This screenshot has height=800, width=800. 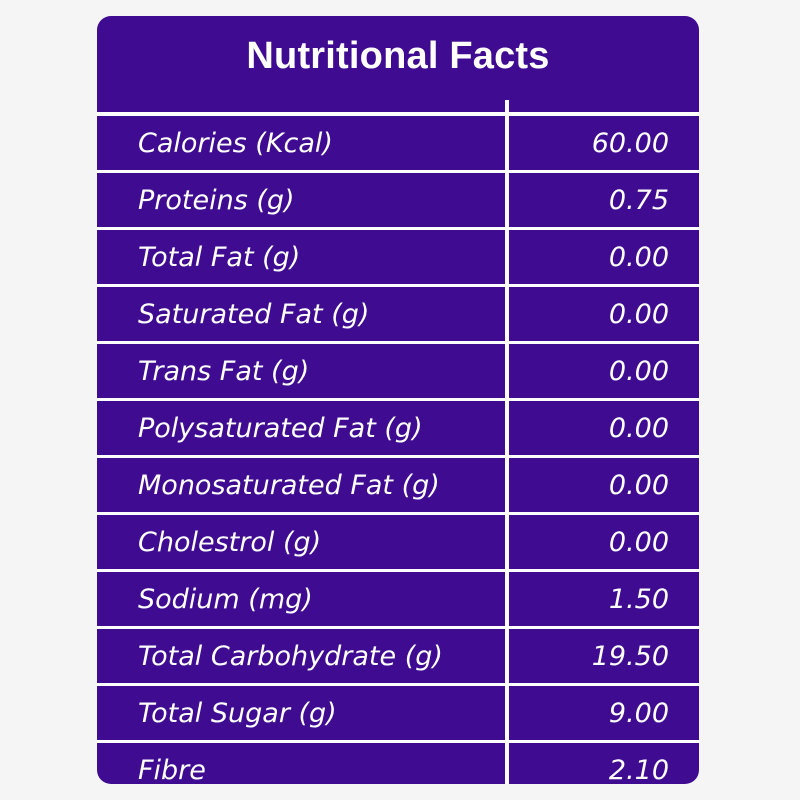 I want to click on nutrient-label: Saturated Fat (g), so click(x=254, y=314).